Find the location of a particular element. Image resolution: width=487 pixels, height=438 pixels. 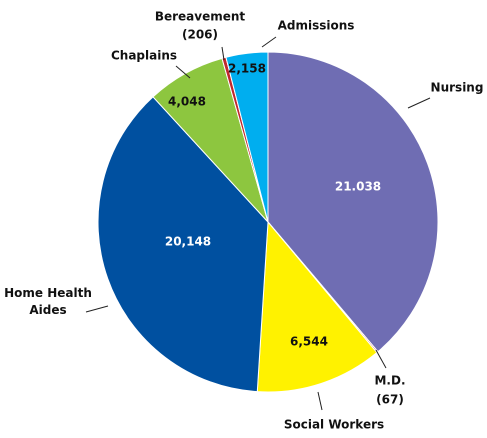

slice-name: Admissions is located at coordinates (316, 25).